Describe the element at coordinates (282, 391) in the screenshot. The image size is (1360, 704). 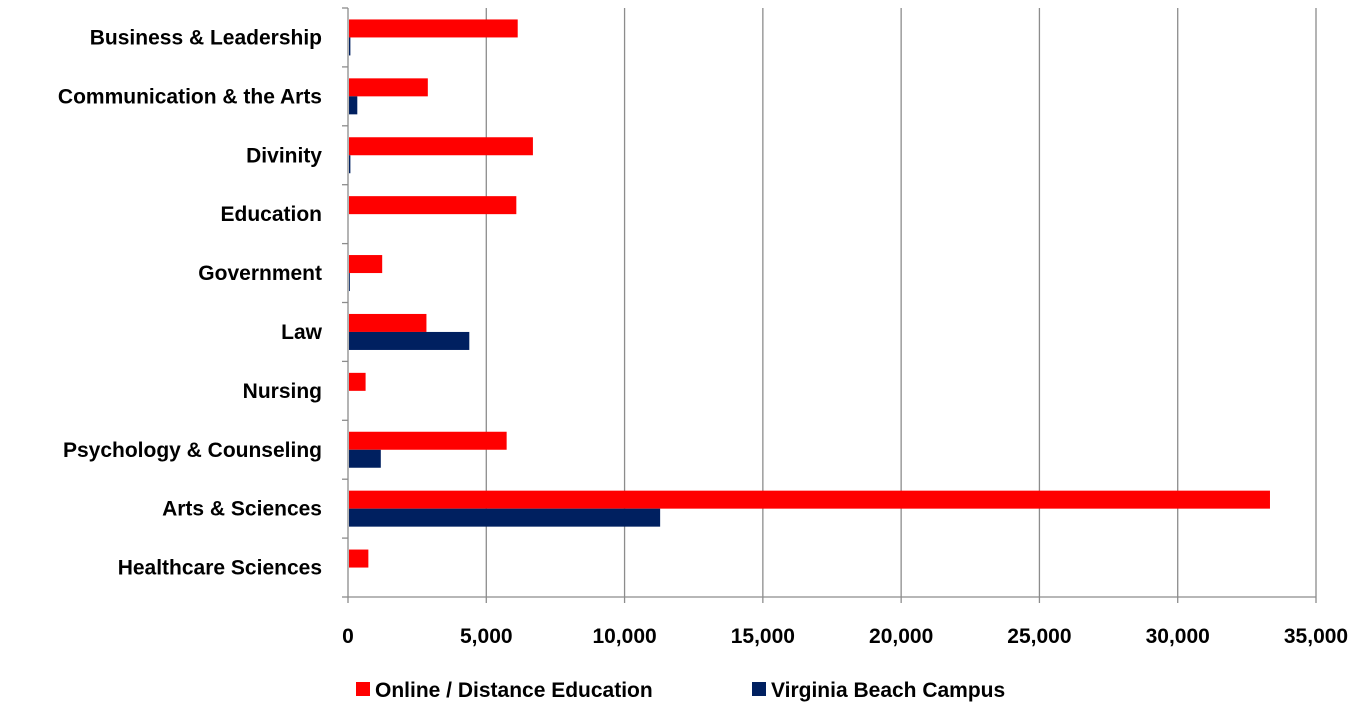
I see `category-label: Nursing` at that location.